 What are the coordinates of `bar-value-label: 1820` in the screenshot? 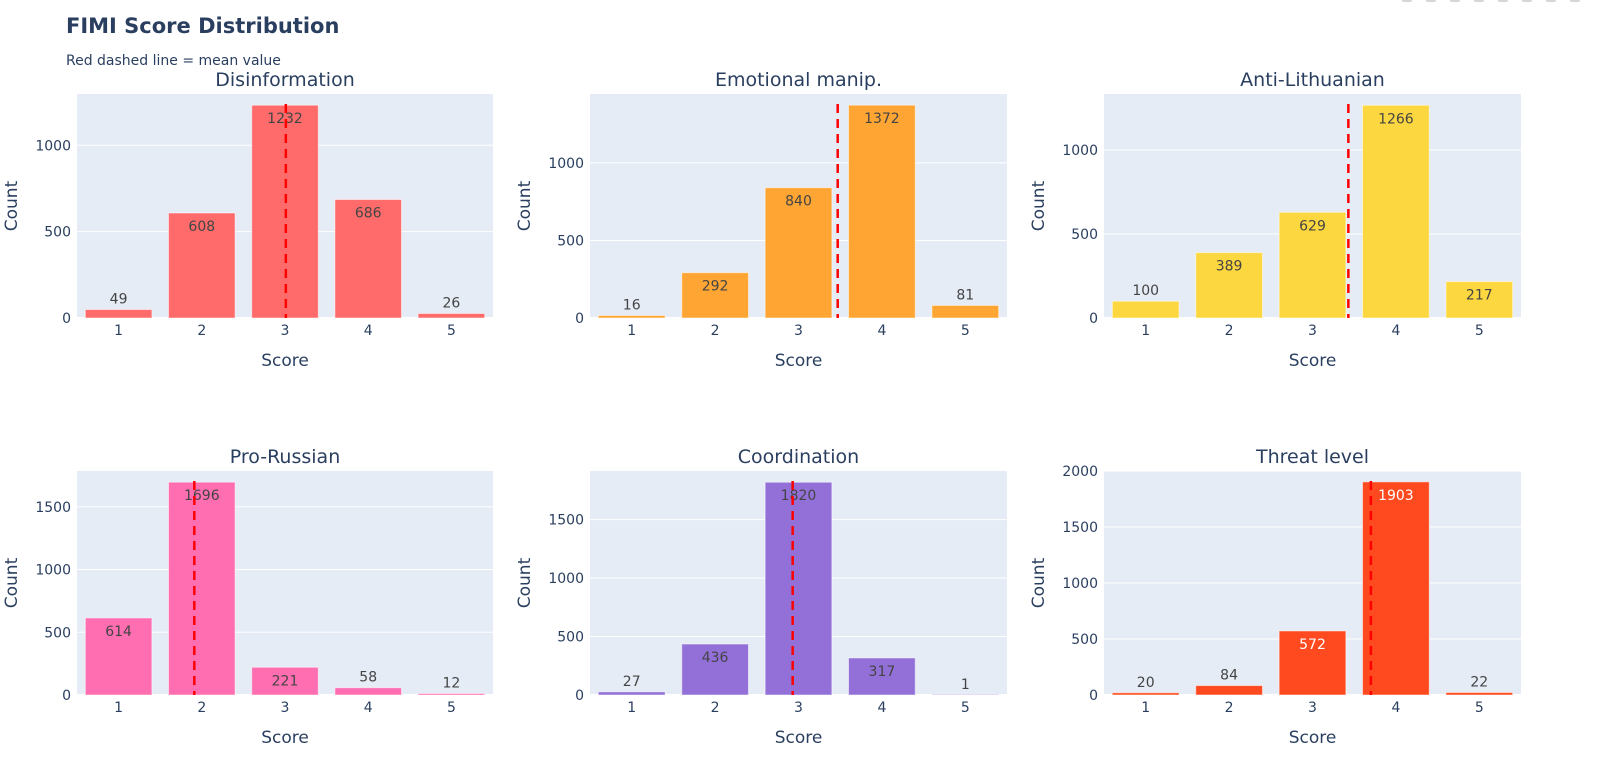 It's located at (799, 496).